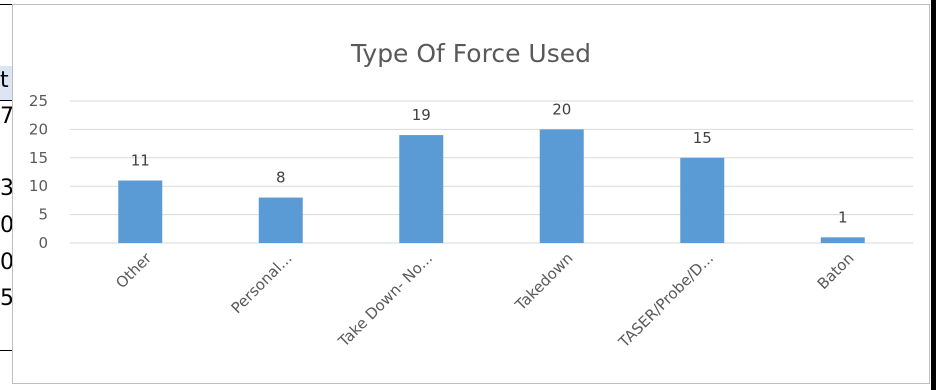 The width and height of the screenshot is (936, 390). Describe the element at coordinates (561, 109) in the screenshot. I see `data-label: 20` at that location.